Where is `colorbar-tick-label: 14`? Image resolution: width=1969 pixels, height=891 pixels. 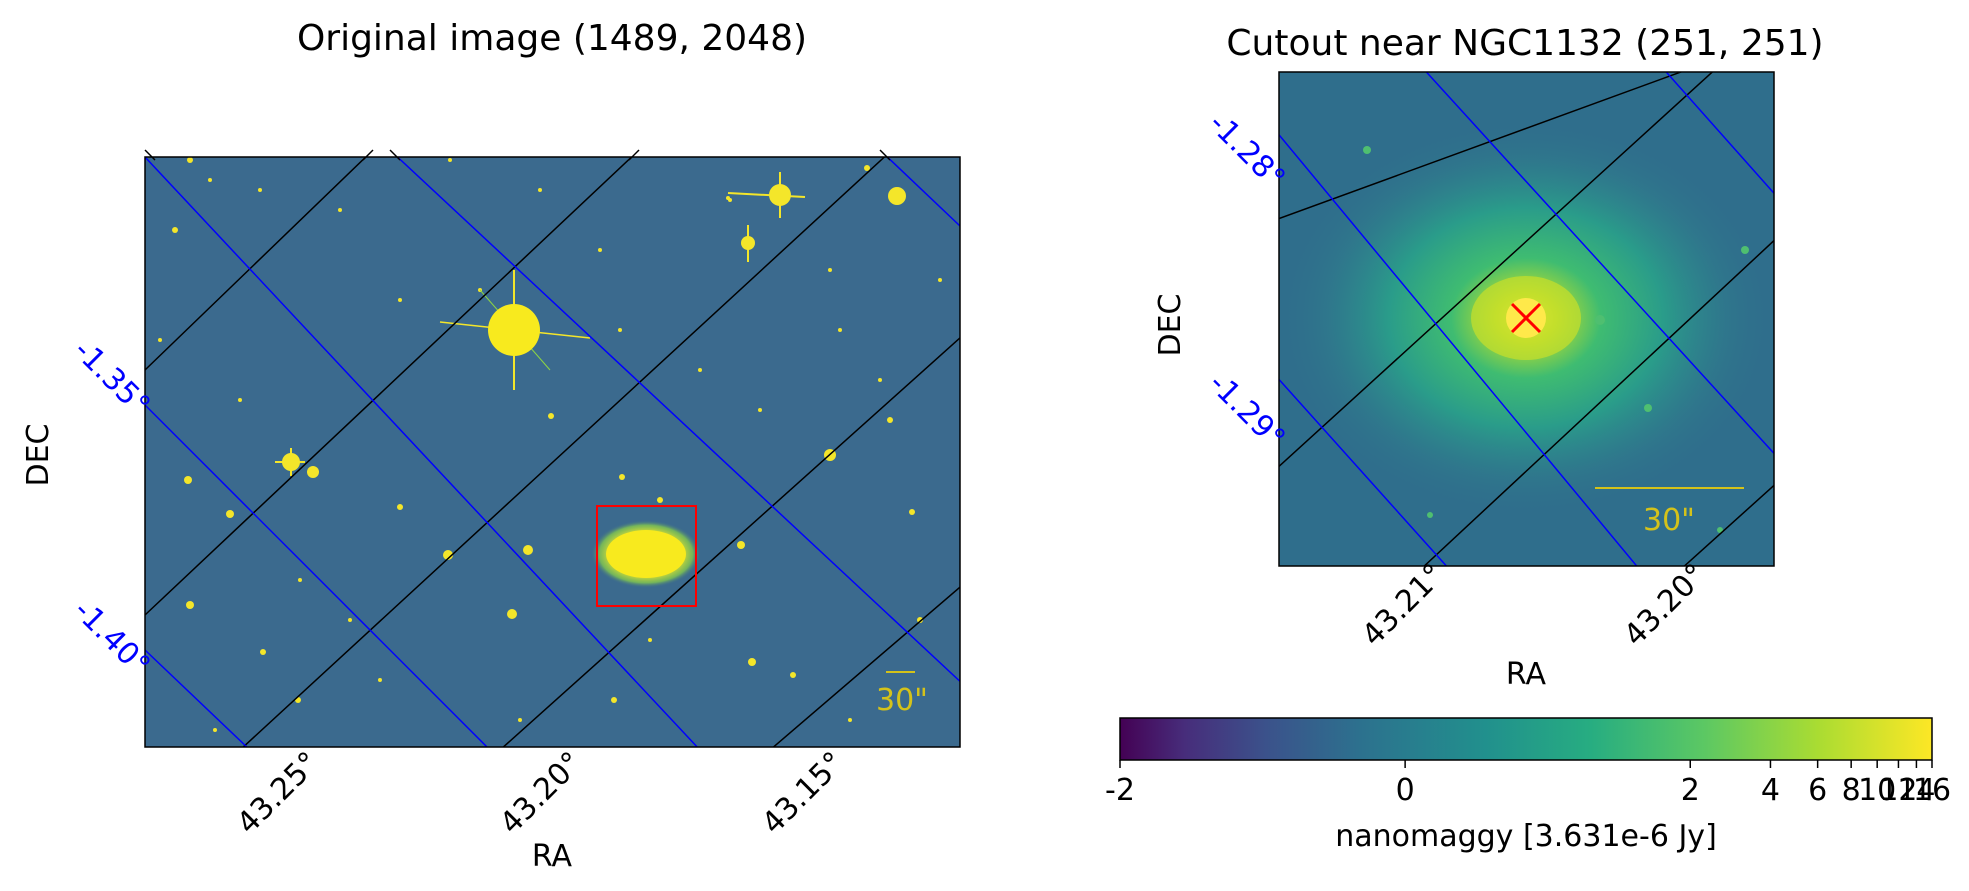
colorbar-tick-label: 14 is located at coordinates (1916, 790).